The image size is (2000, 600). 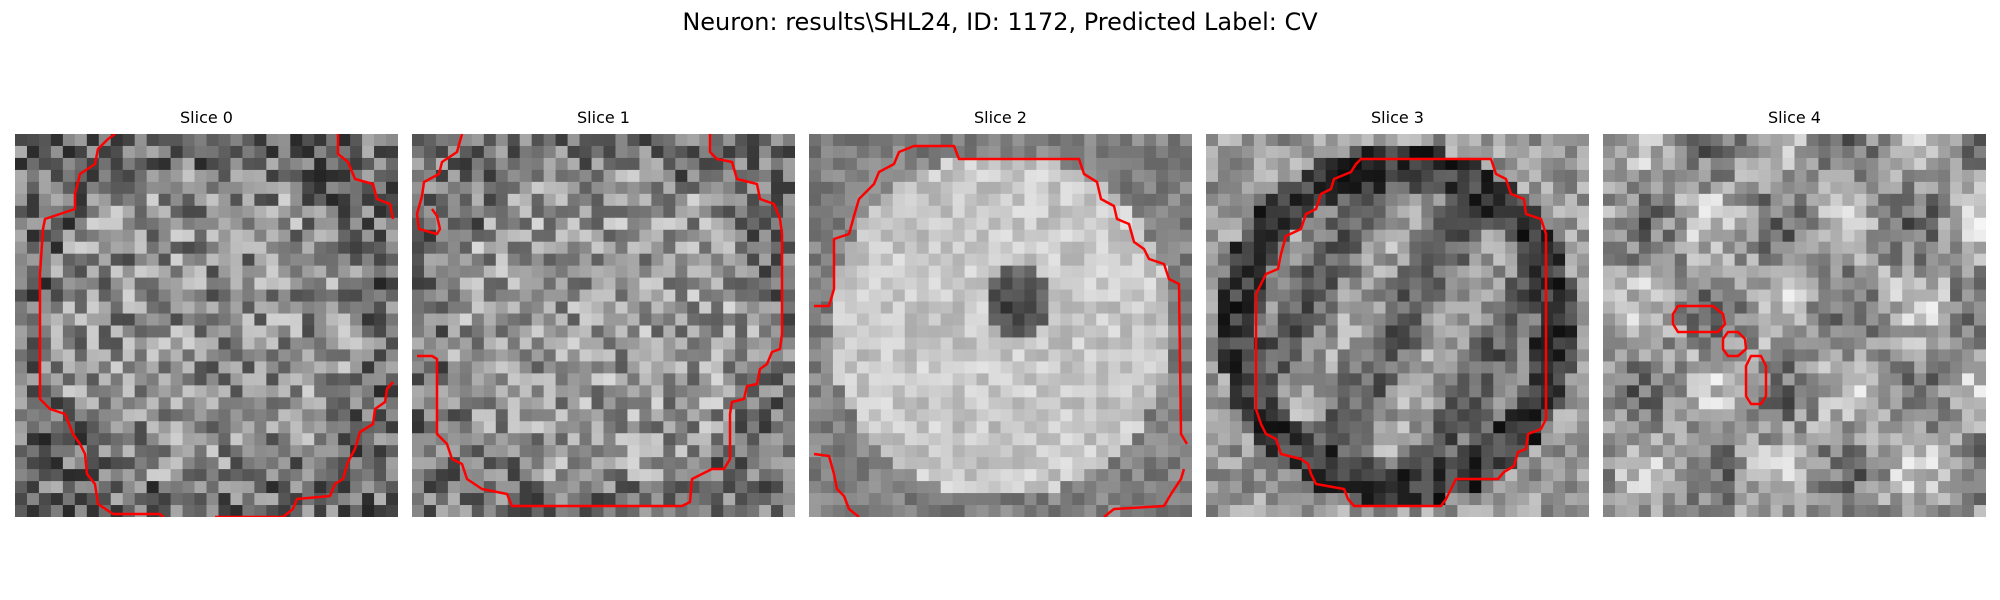 What do you see at coordinates (101, 325) in the screenshot?
I see `roi-contour` at bounding box center [101, 325].